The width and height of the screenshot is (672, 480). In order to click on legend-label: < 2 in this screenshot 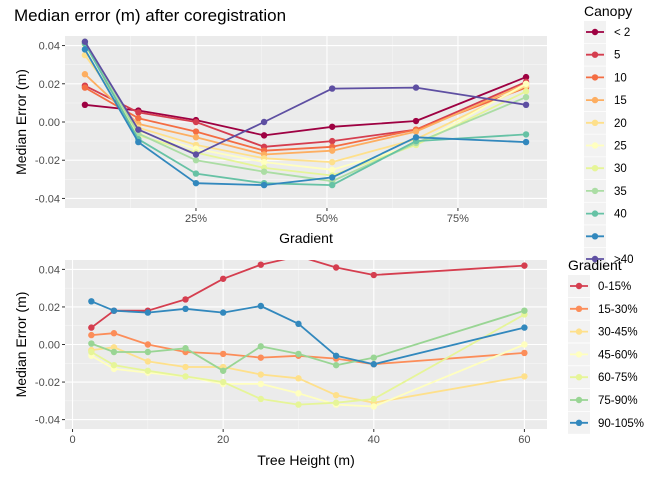, I will do `click(622, 33)`.